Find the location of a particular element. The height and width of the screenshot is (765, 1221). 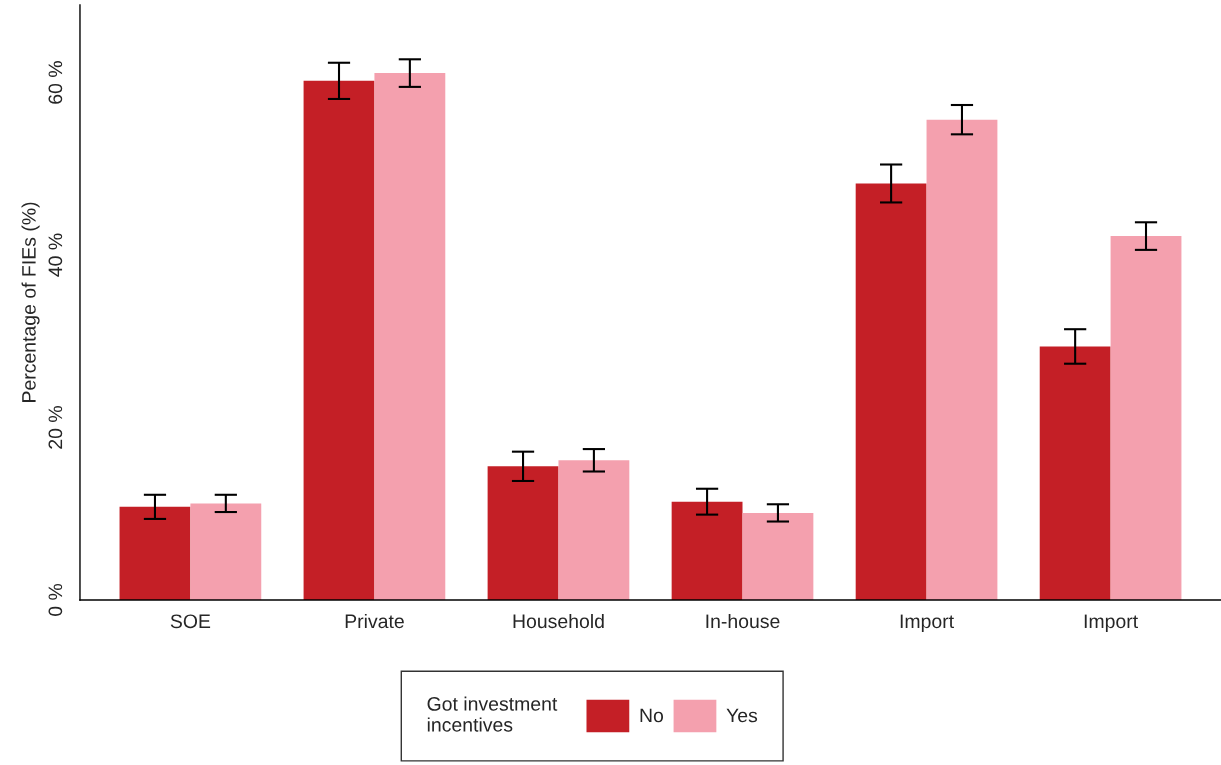

x-tick-label: Private is located at coordinates (374, 621).